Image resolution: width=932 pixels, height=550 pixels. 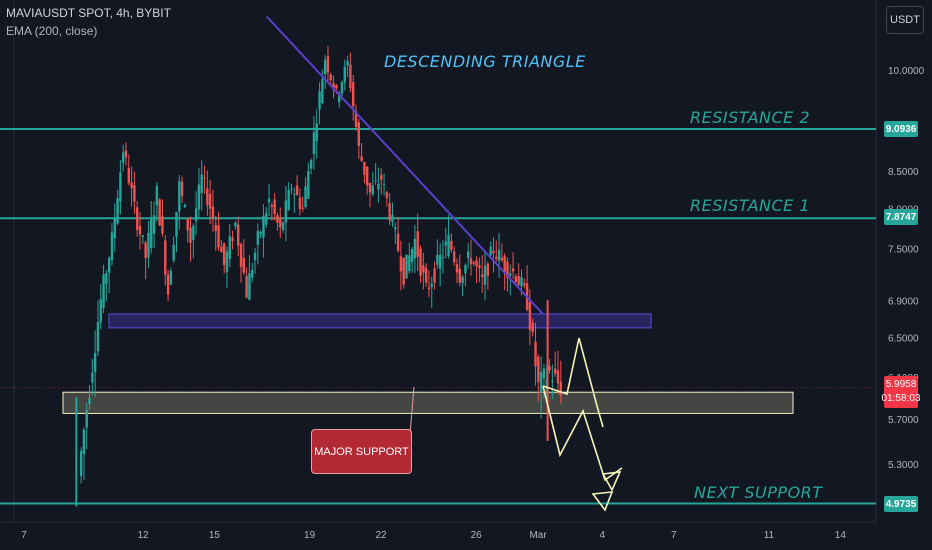 I want to click on next-support-price-tag: 4.9735, so click(x=901, y=504).